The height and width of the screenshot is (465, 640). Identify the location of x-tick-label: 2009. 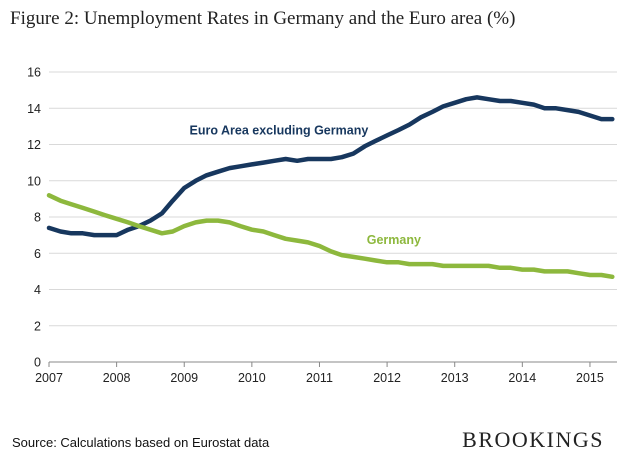
(184, 378).